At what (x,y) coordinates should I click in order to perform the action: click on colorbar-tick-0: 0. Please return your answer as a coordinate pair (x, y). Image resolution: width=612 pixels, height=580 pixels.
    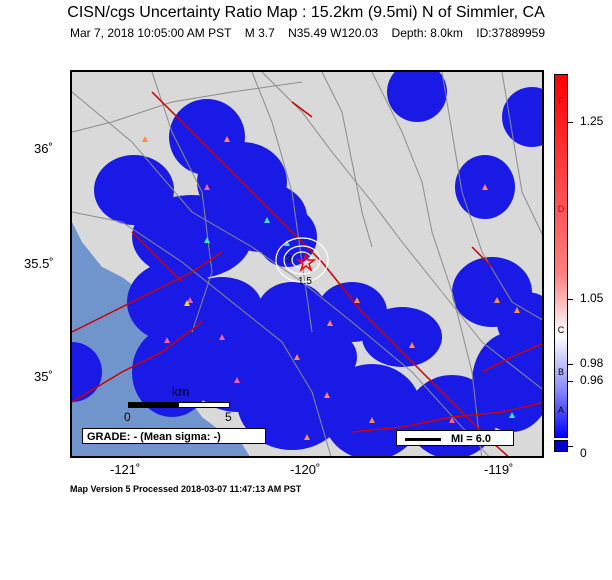
    Looking at the image, I should click on (583, 453).